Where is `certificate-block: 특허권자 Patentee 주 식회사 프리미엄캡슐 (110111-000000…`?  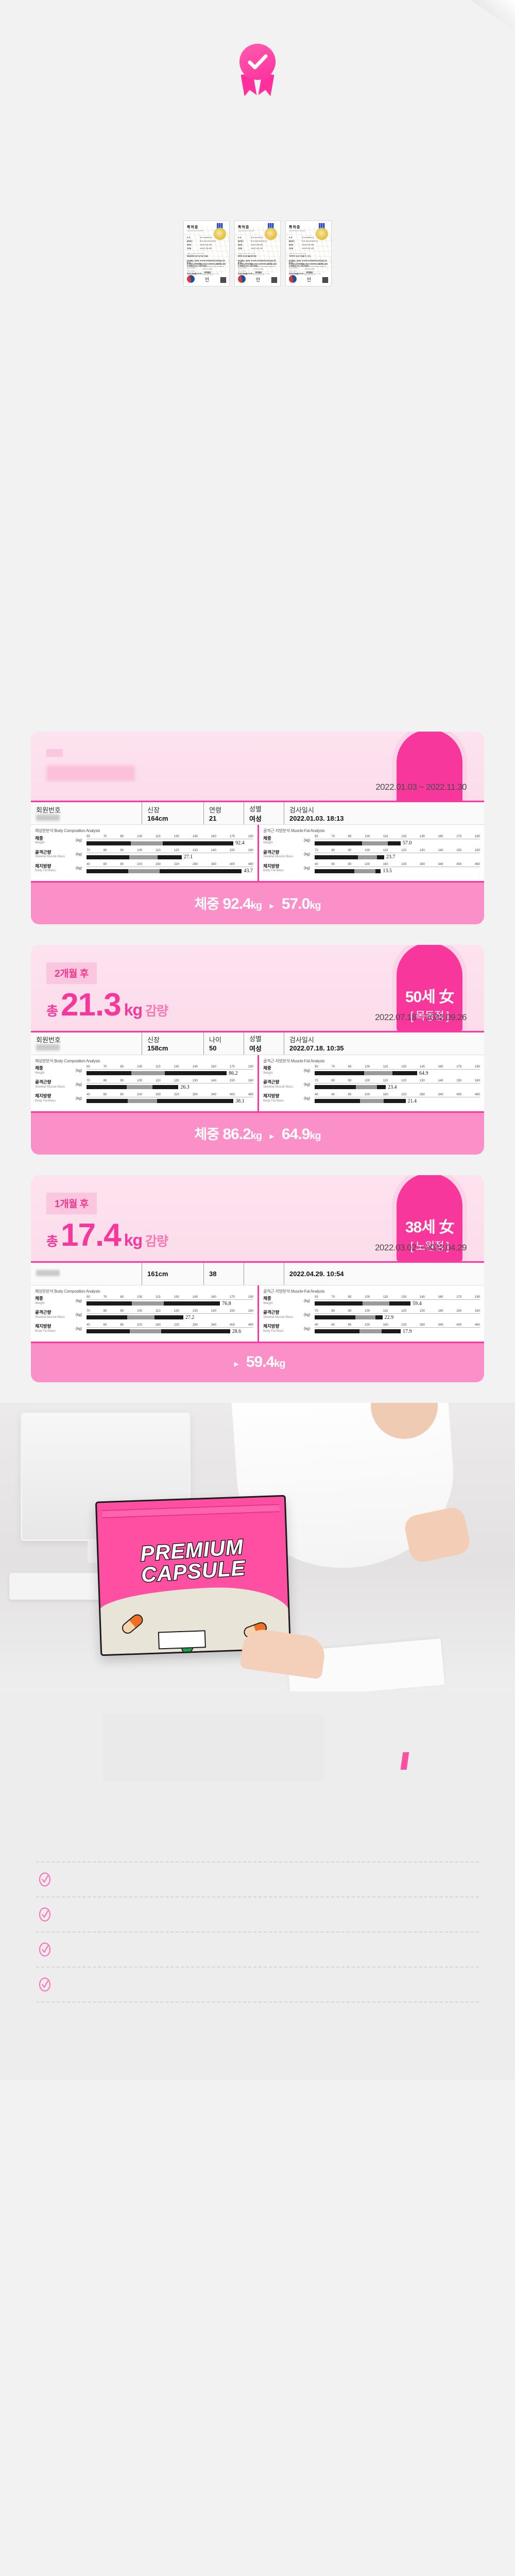 certificate-block: 특허권자 Patentee 주 식회사 프리미엄캡슐 (110111-000000… is located at coordinates (308, 263).